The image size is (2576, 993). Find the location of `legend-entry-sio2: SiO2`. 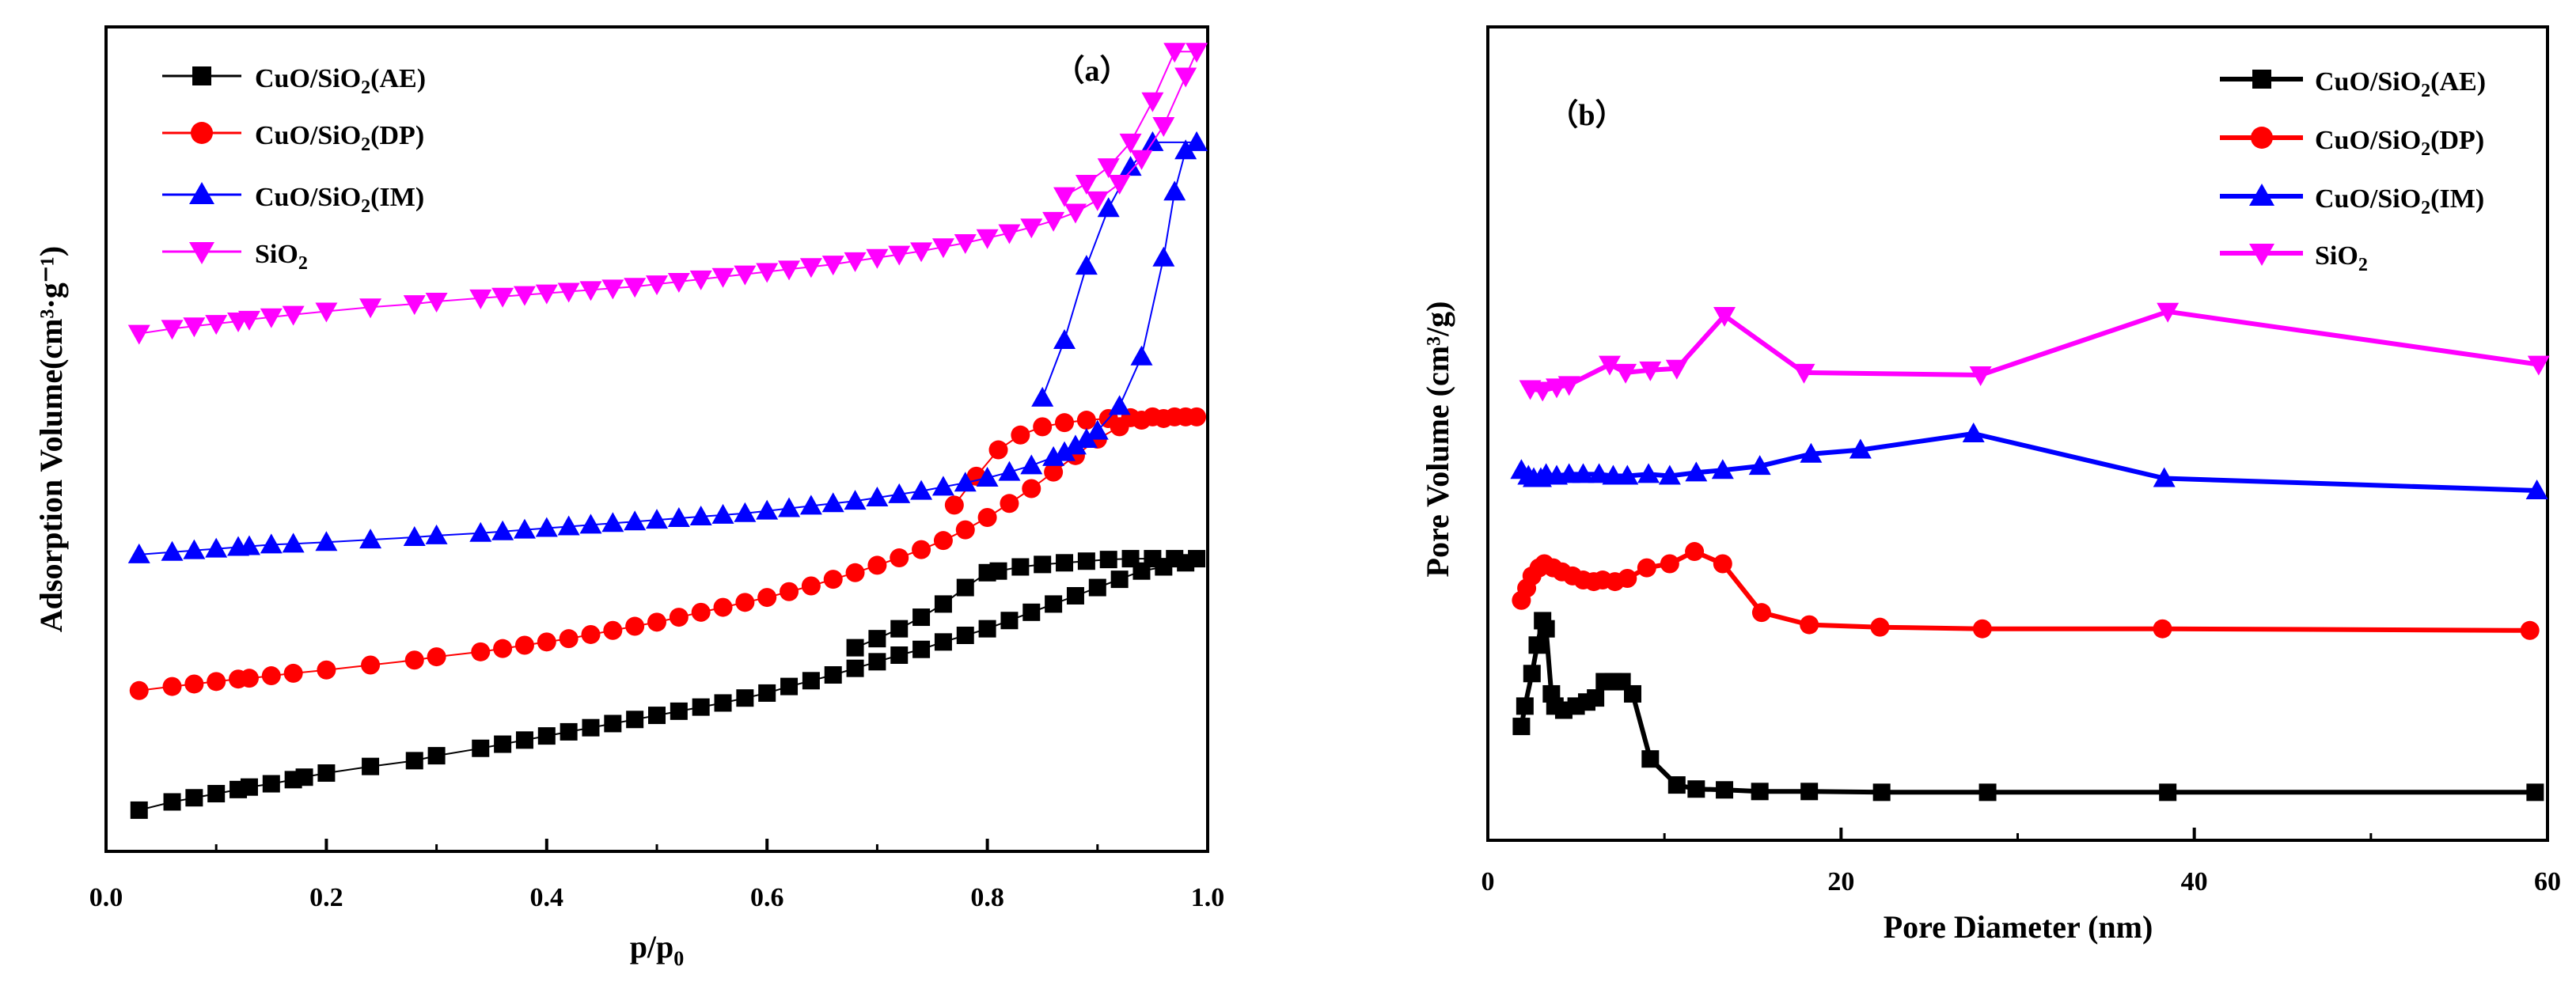

legend-entry-sio2: SiO2 is located at coordinates (235, 257).